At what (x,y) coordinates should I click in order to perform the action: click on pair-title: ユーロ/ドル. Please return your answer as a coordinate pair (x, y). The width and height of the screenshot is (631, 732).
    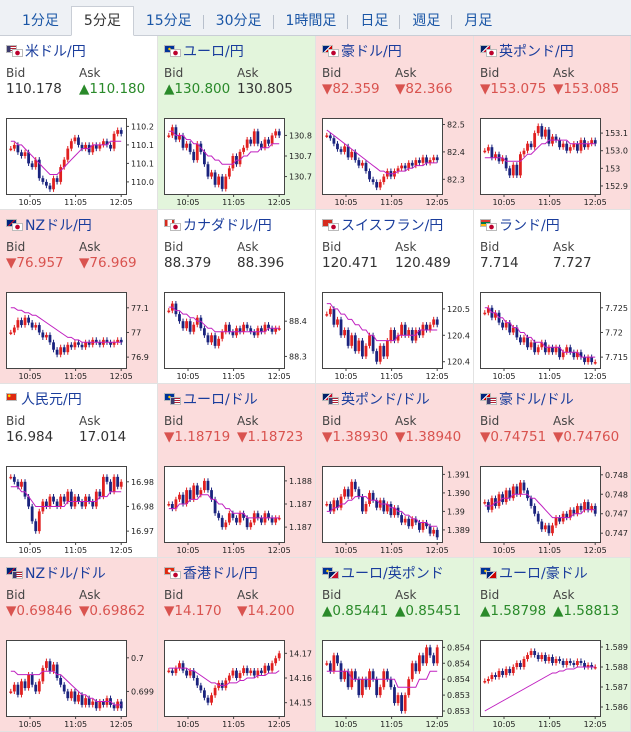
    Looking at the image, I should click on (239, 399).